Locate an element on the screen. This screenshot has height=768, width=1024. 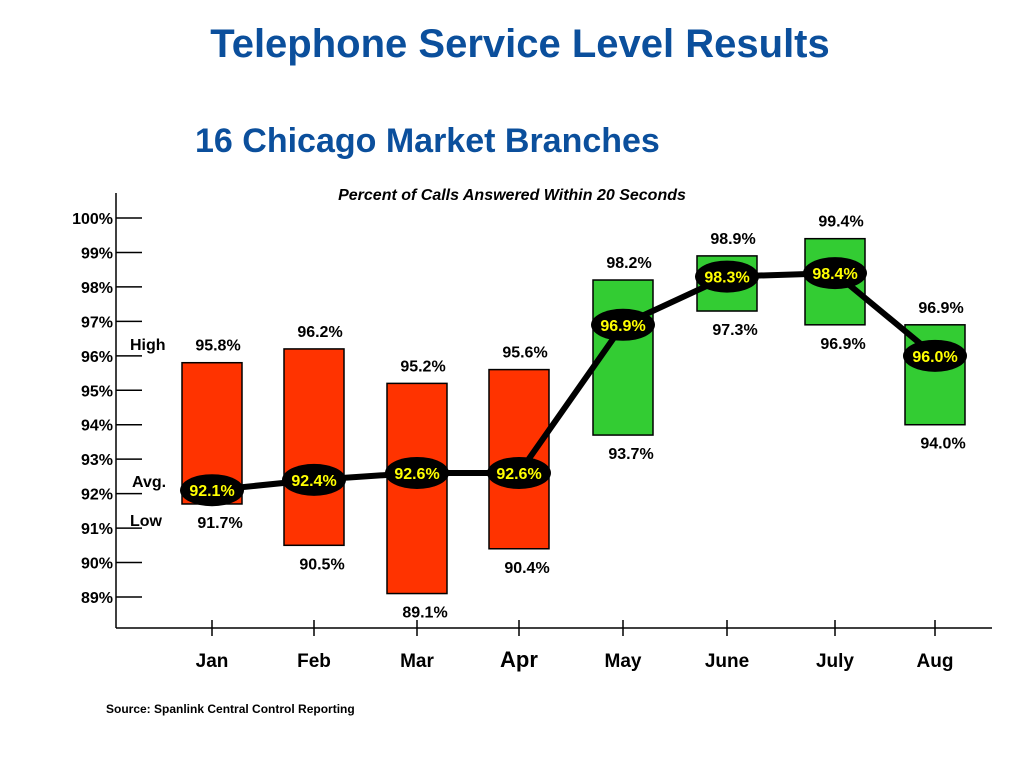
avg-value-label: 92.4% is located at coordinates (313, 481).